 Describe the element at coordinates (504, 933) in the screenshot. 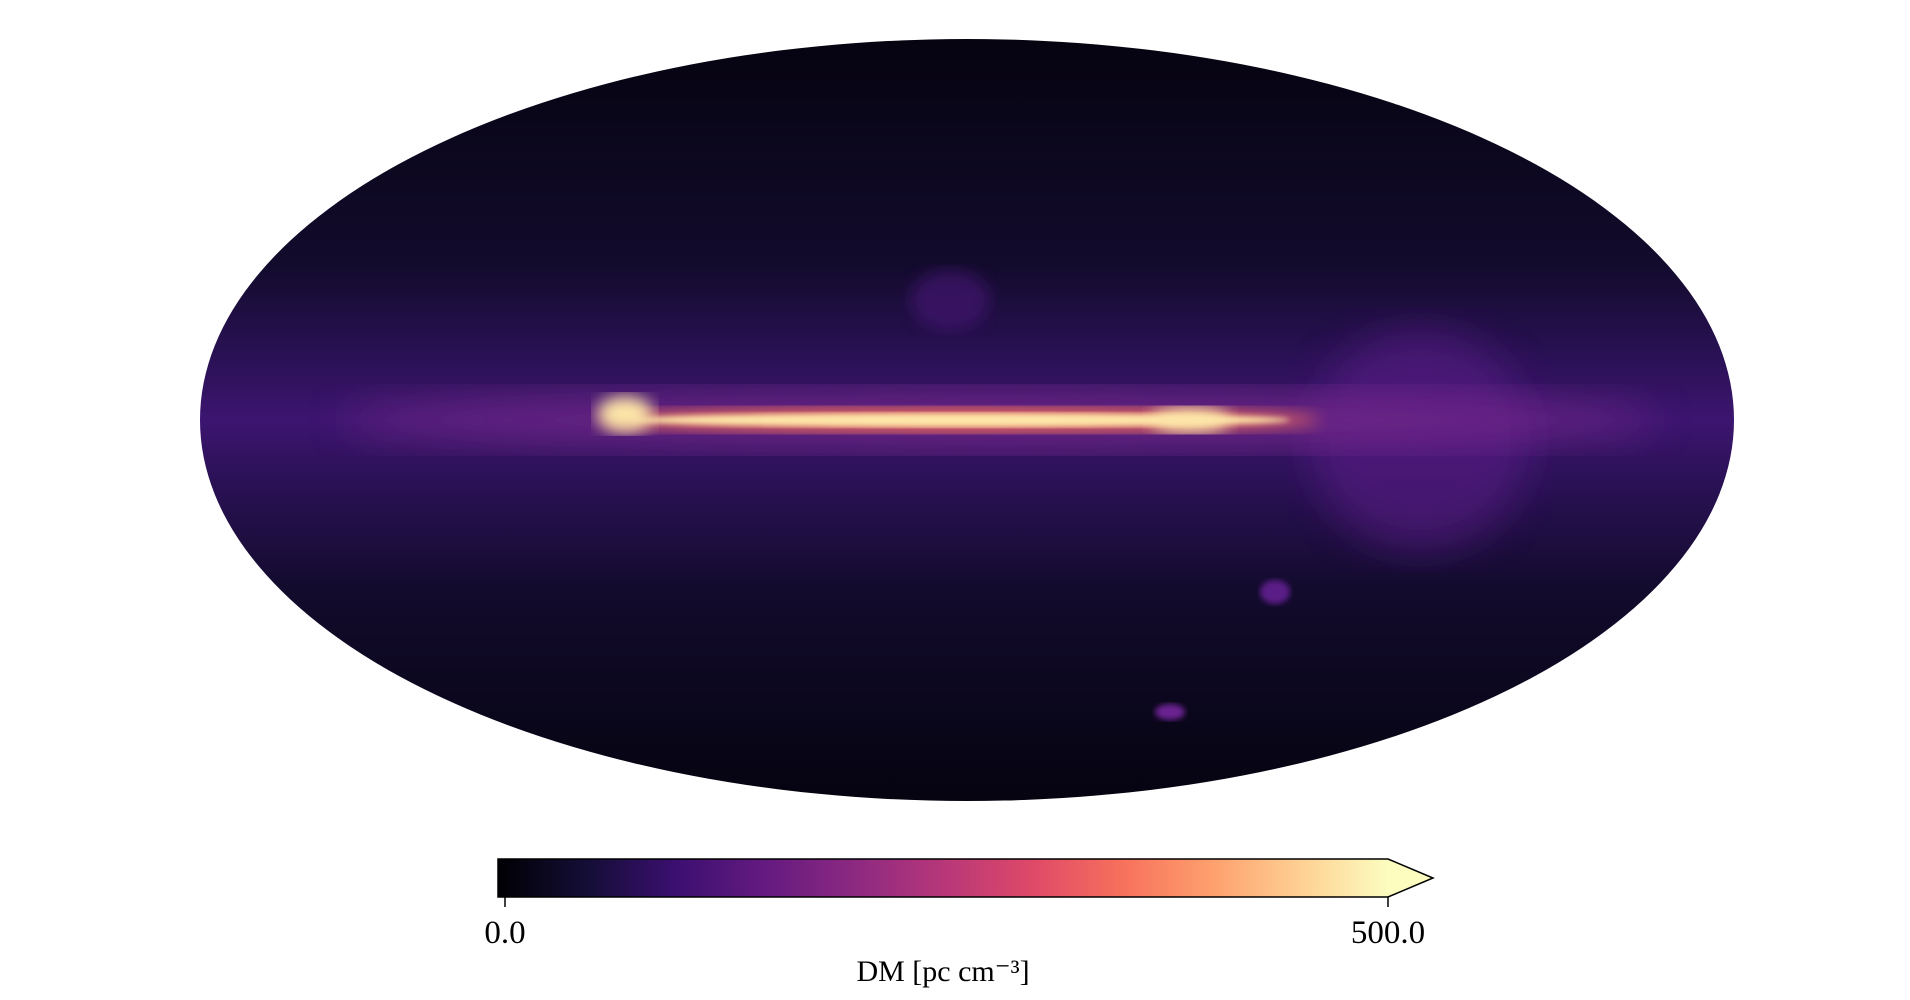

I see `tick-label: 0.0` at that location.